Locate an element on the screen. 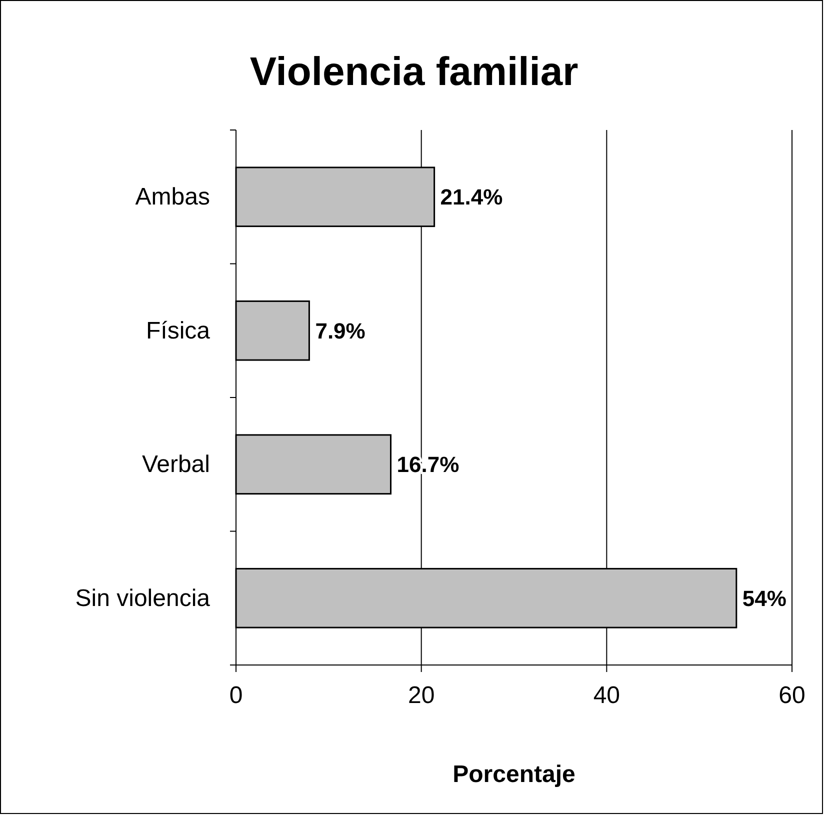 This screenshot has height=815, width=824. chart-title: Violencia familiar is located at coordinates (414, 72).